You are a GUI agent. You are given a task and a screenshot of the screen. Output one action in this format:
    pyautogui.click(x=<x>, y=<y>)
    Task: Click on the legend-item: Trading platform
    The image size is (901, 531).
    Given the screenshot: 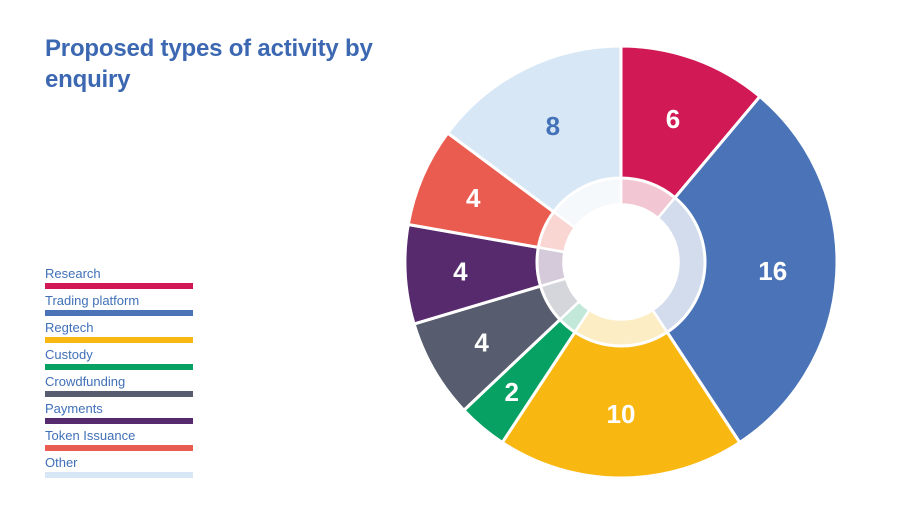 What is the action you would take?
    pyautogui.click(x=120, y=305)
    